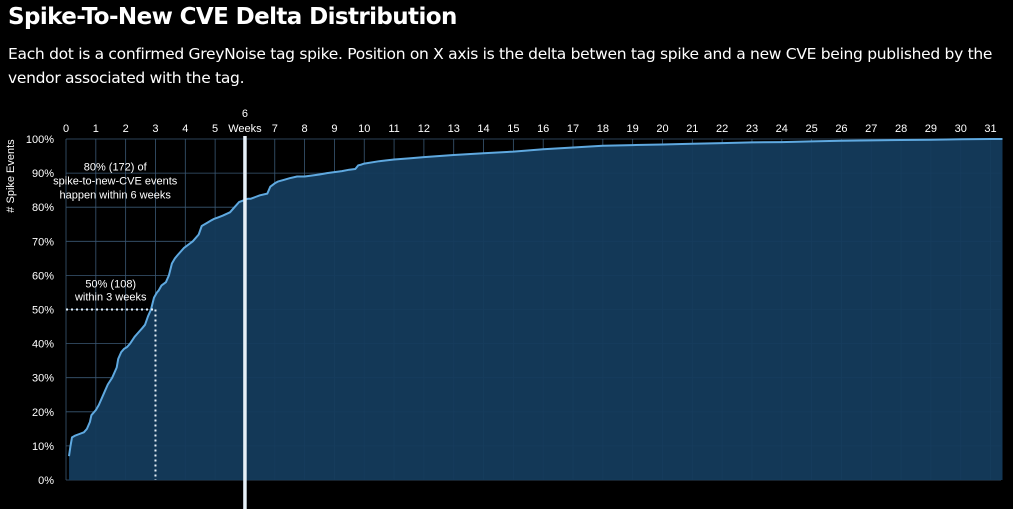 The height and width of the screenshot is (509, 1013). I want to click on y-axis-ticks: 100% 90% 80% 70% 60% 50% 40% 30% 20% 10% 0%, so click(40, 310).